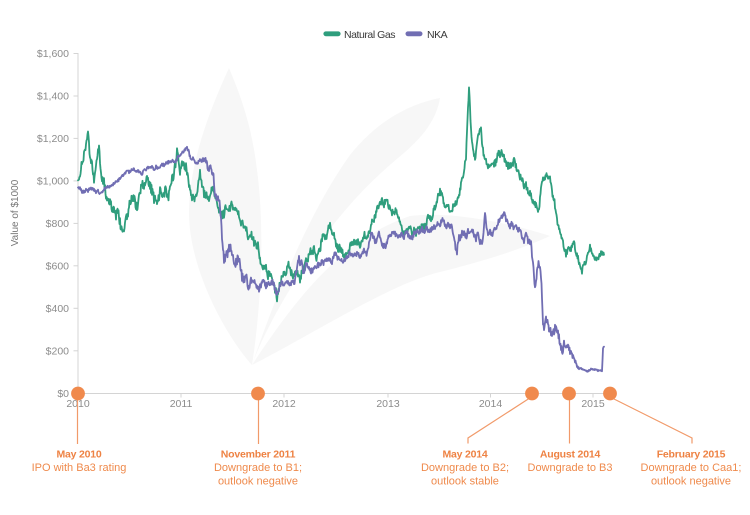 This screenshot has width=750, height=515. I want to click on svg-text: Downgrade to B1;, so click(258, 468).